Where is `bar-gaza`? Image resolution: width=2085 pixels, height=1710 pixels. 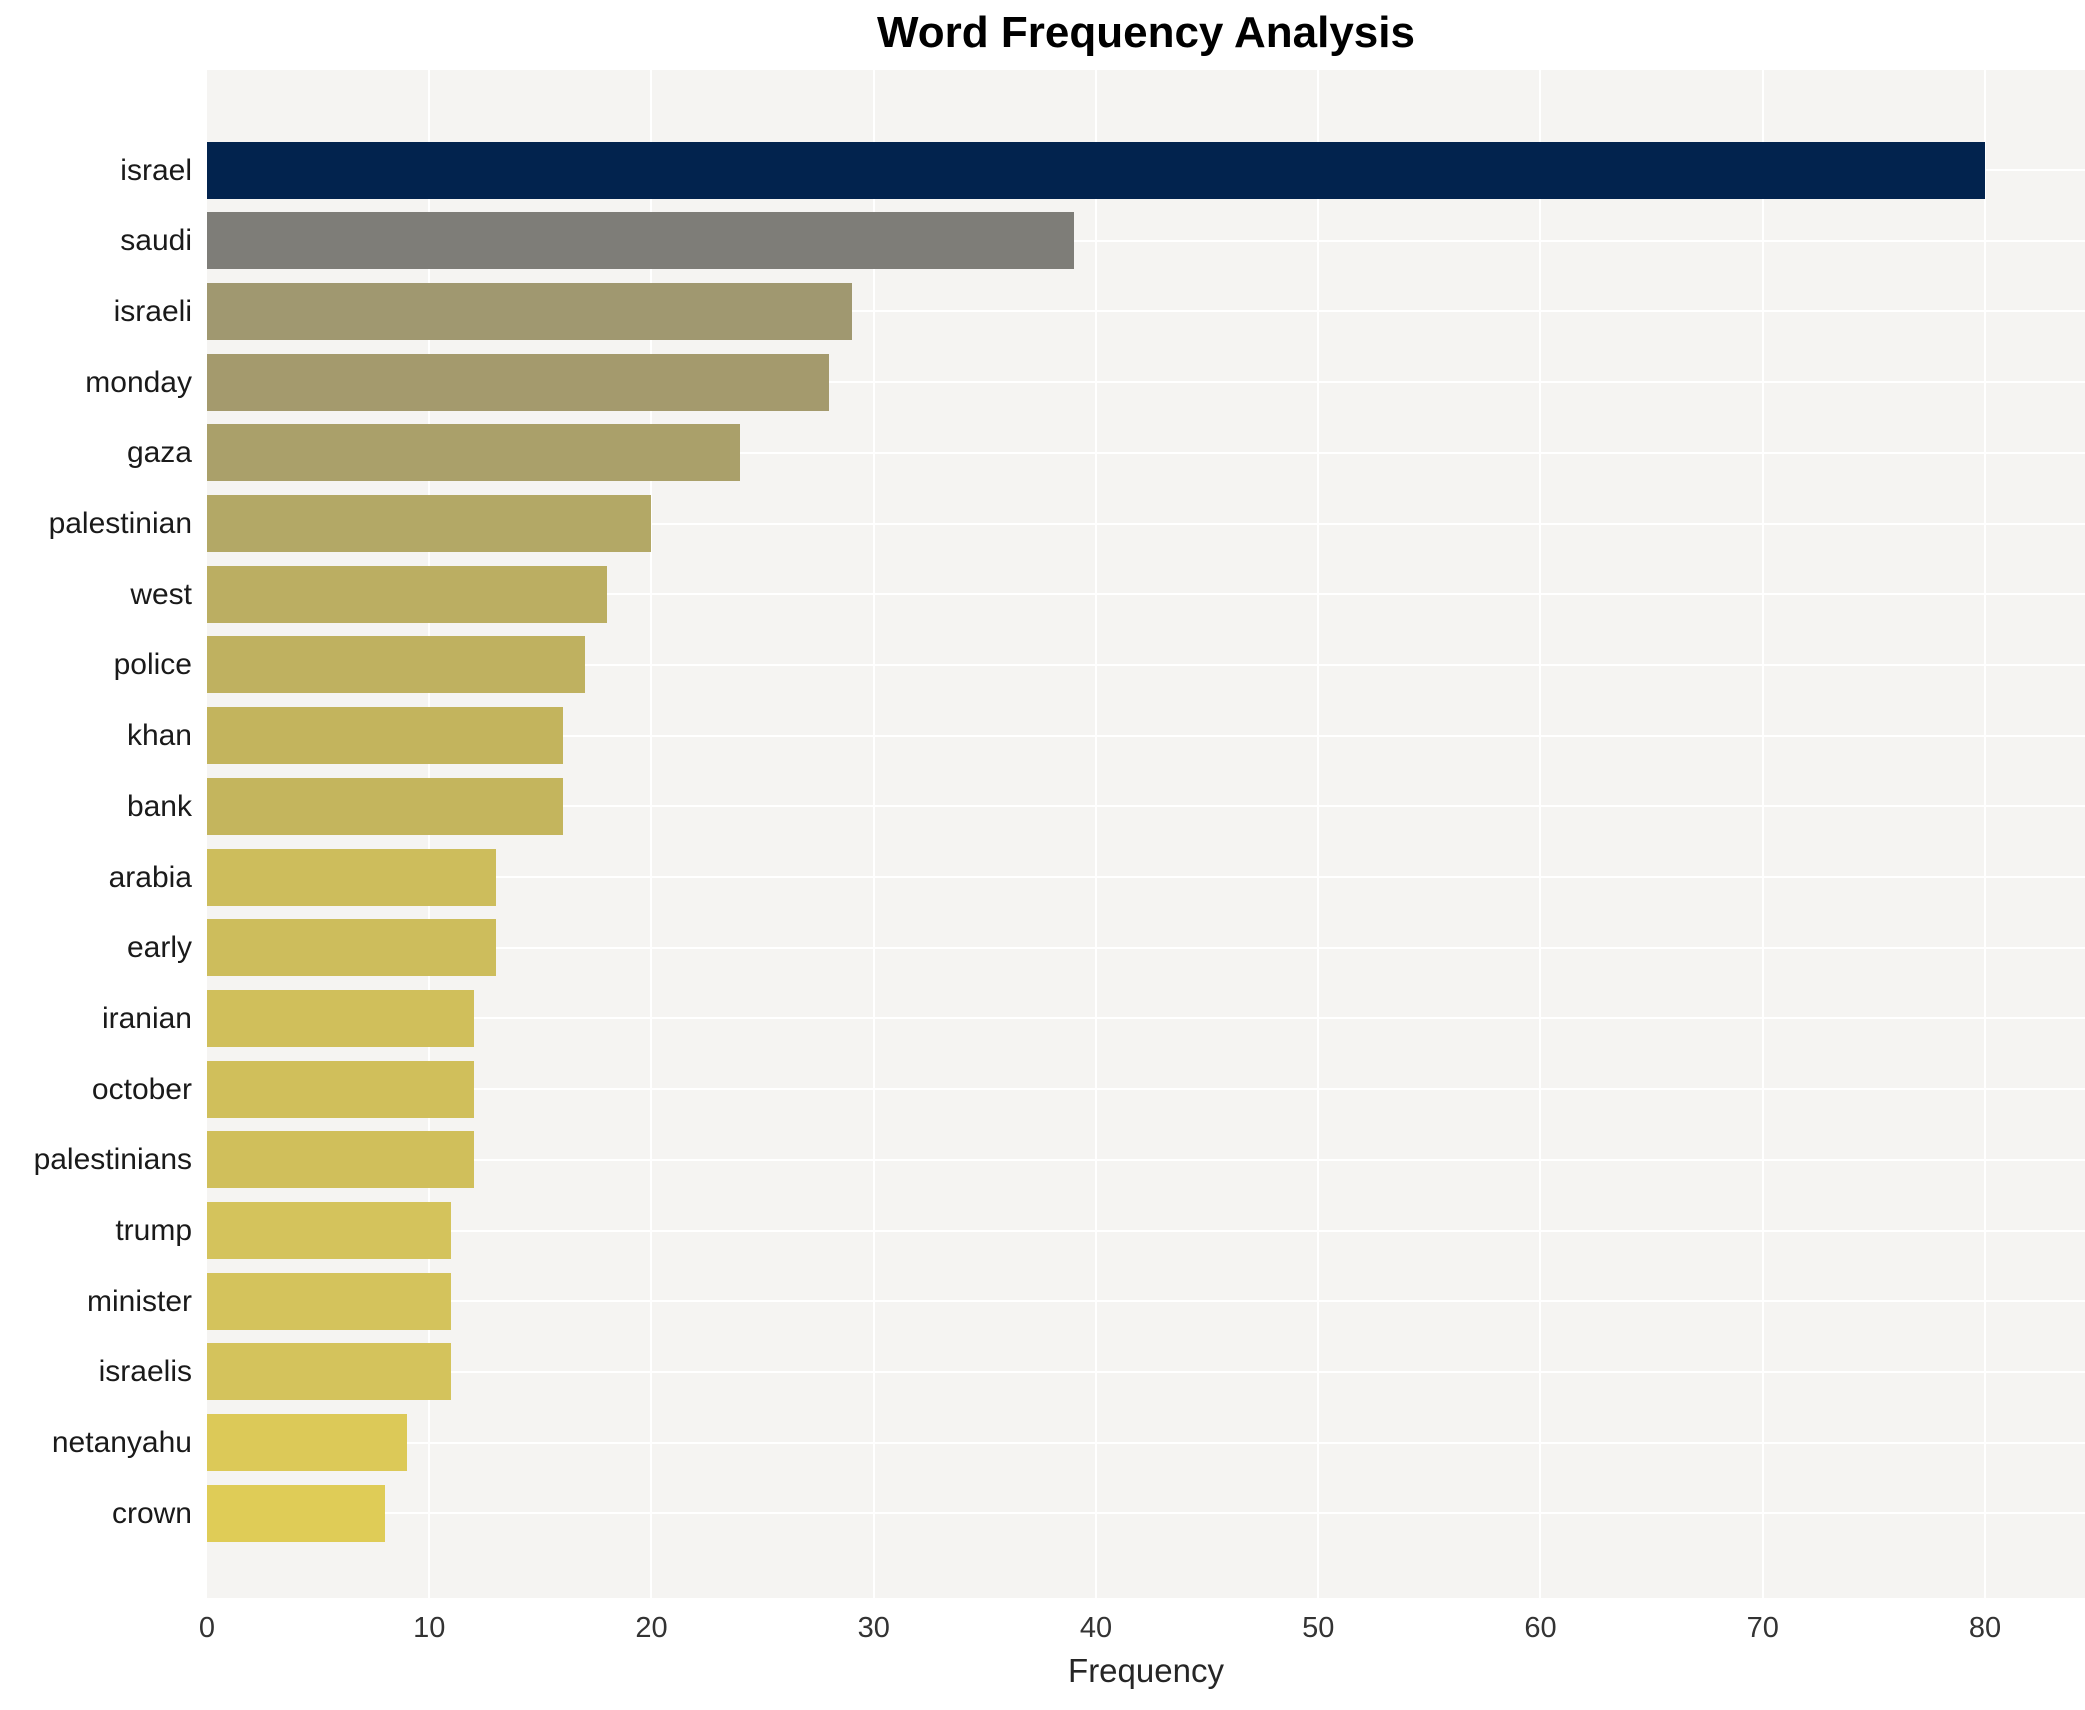
bar-gaza is located at coordinates (474, 453).